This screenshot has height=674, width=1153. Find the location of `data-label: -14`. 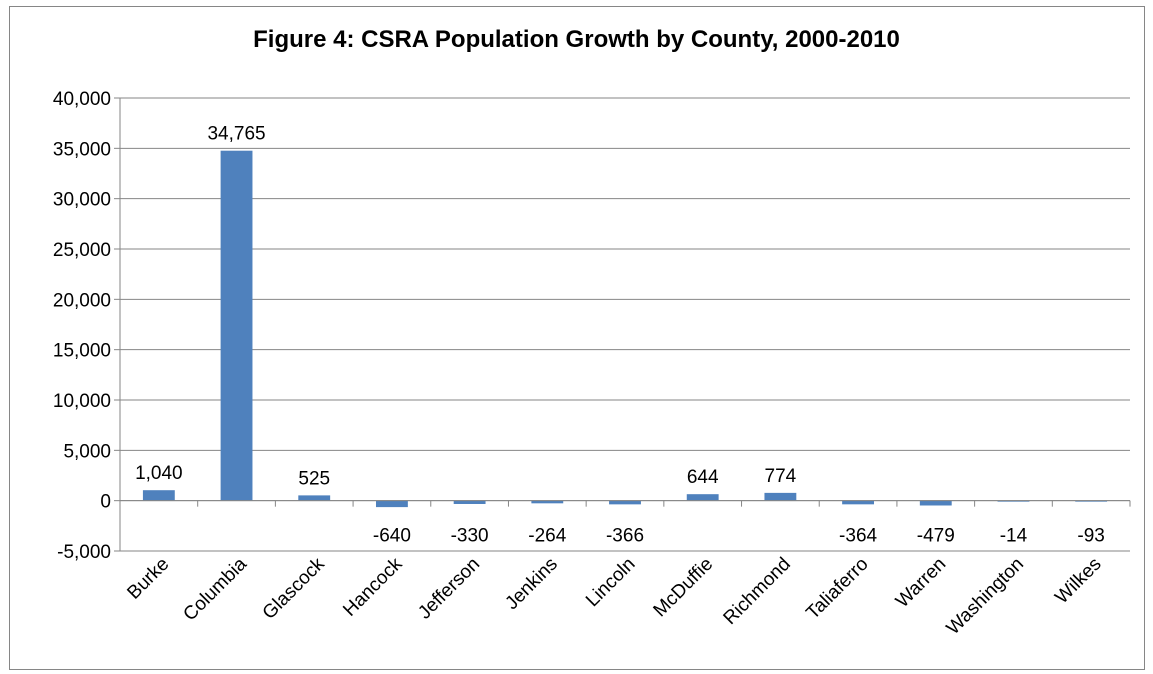

data-label: -14 is located at coordinates (1014, 536).